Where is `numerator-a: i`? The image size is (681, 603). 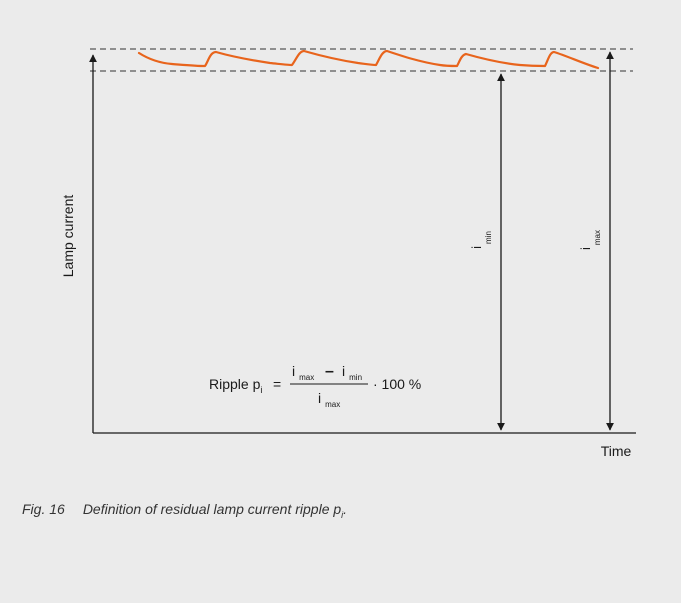 numerator-a: i is located at coordinates (293, 371).